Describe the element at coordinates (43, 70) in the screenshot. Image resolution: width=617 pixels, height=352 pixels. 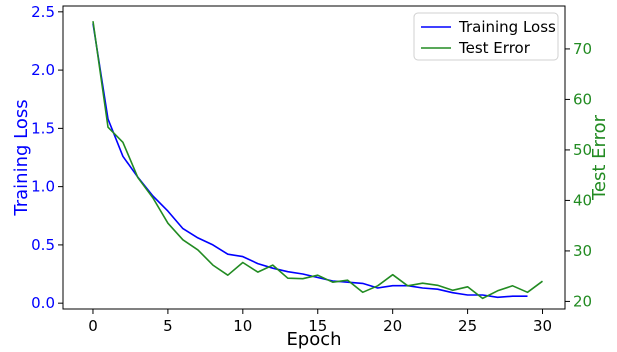
I see `left-y-tick-label: 2.0` at that location.